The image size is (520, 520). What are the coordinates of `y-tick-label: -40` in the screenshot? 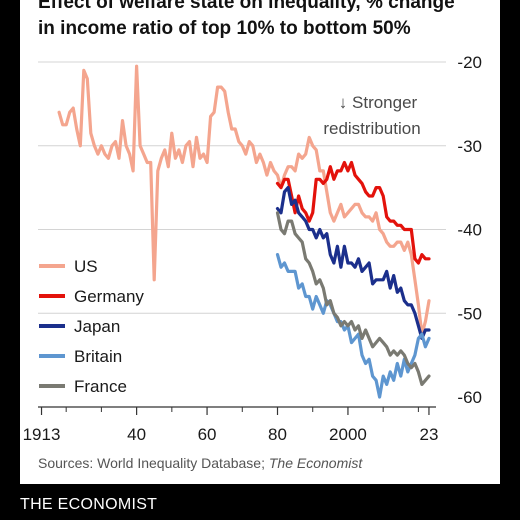 It's located at (469, 230).